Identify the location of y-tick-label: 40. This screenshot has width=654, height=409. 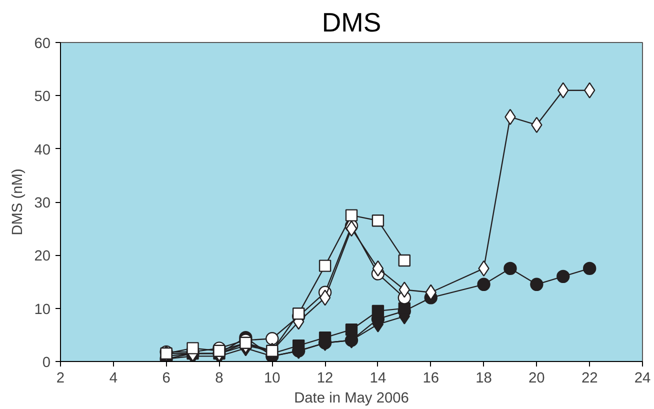
(42, 150).